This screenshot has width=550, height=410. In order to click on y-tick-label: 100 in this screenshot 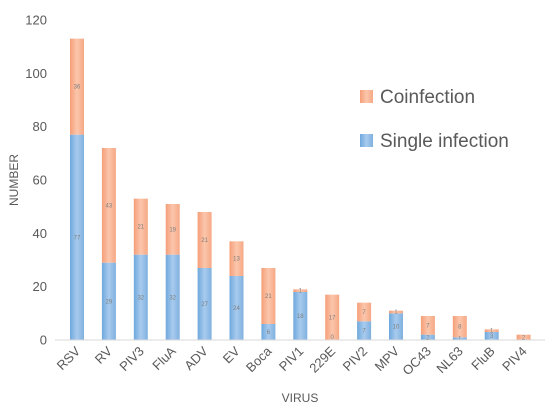, I will do `click(36, 73)`.